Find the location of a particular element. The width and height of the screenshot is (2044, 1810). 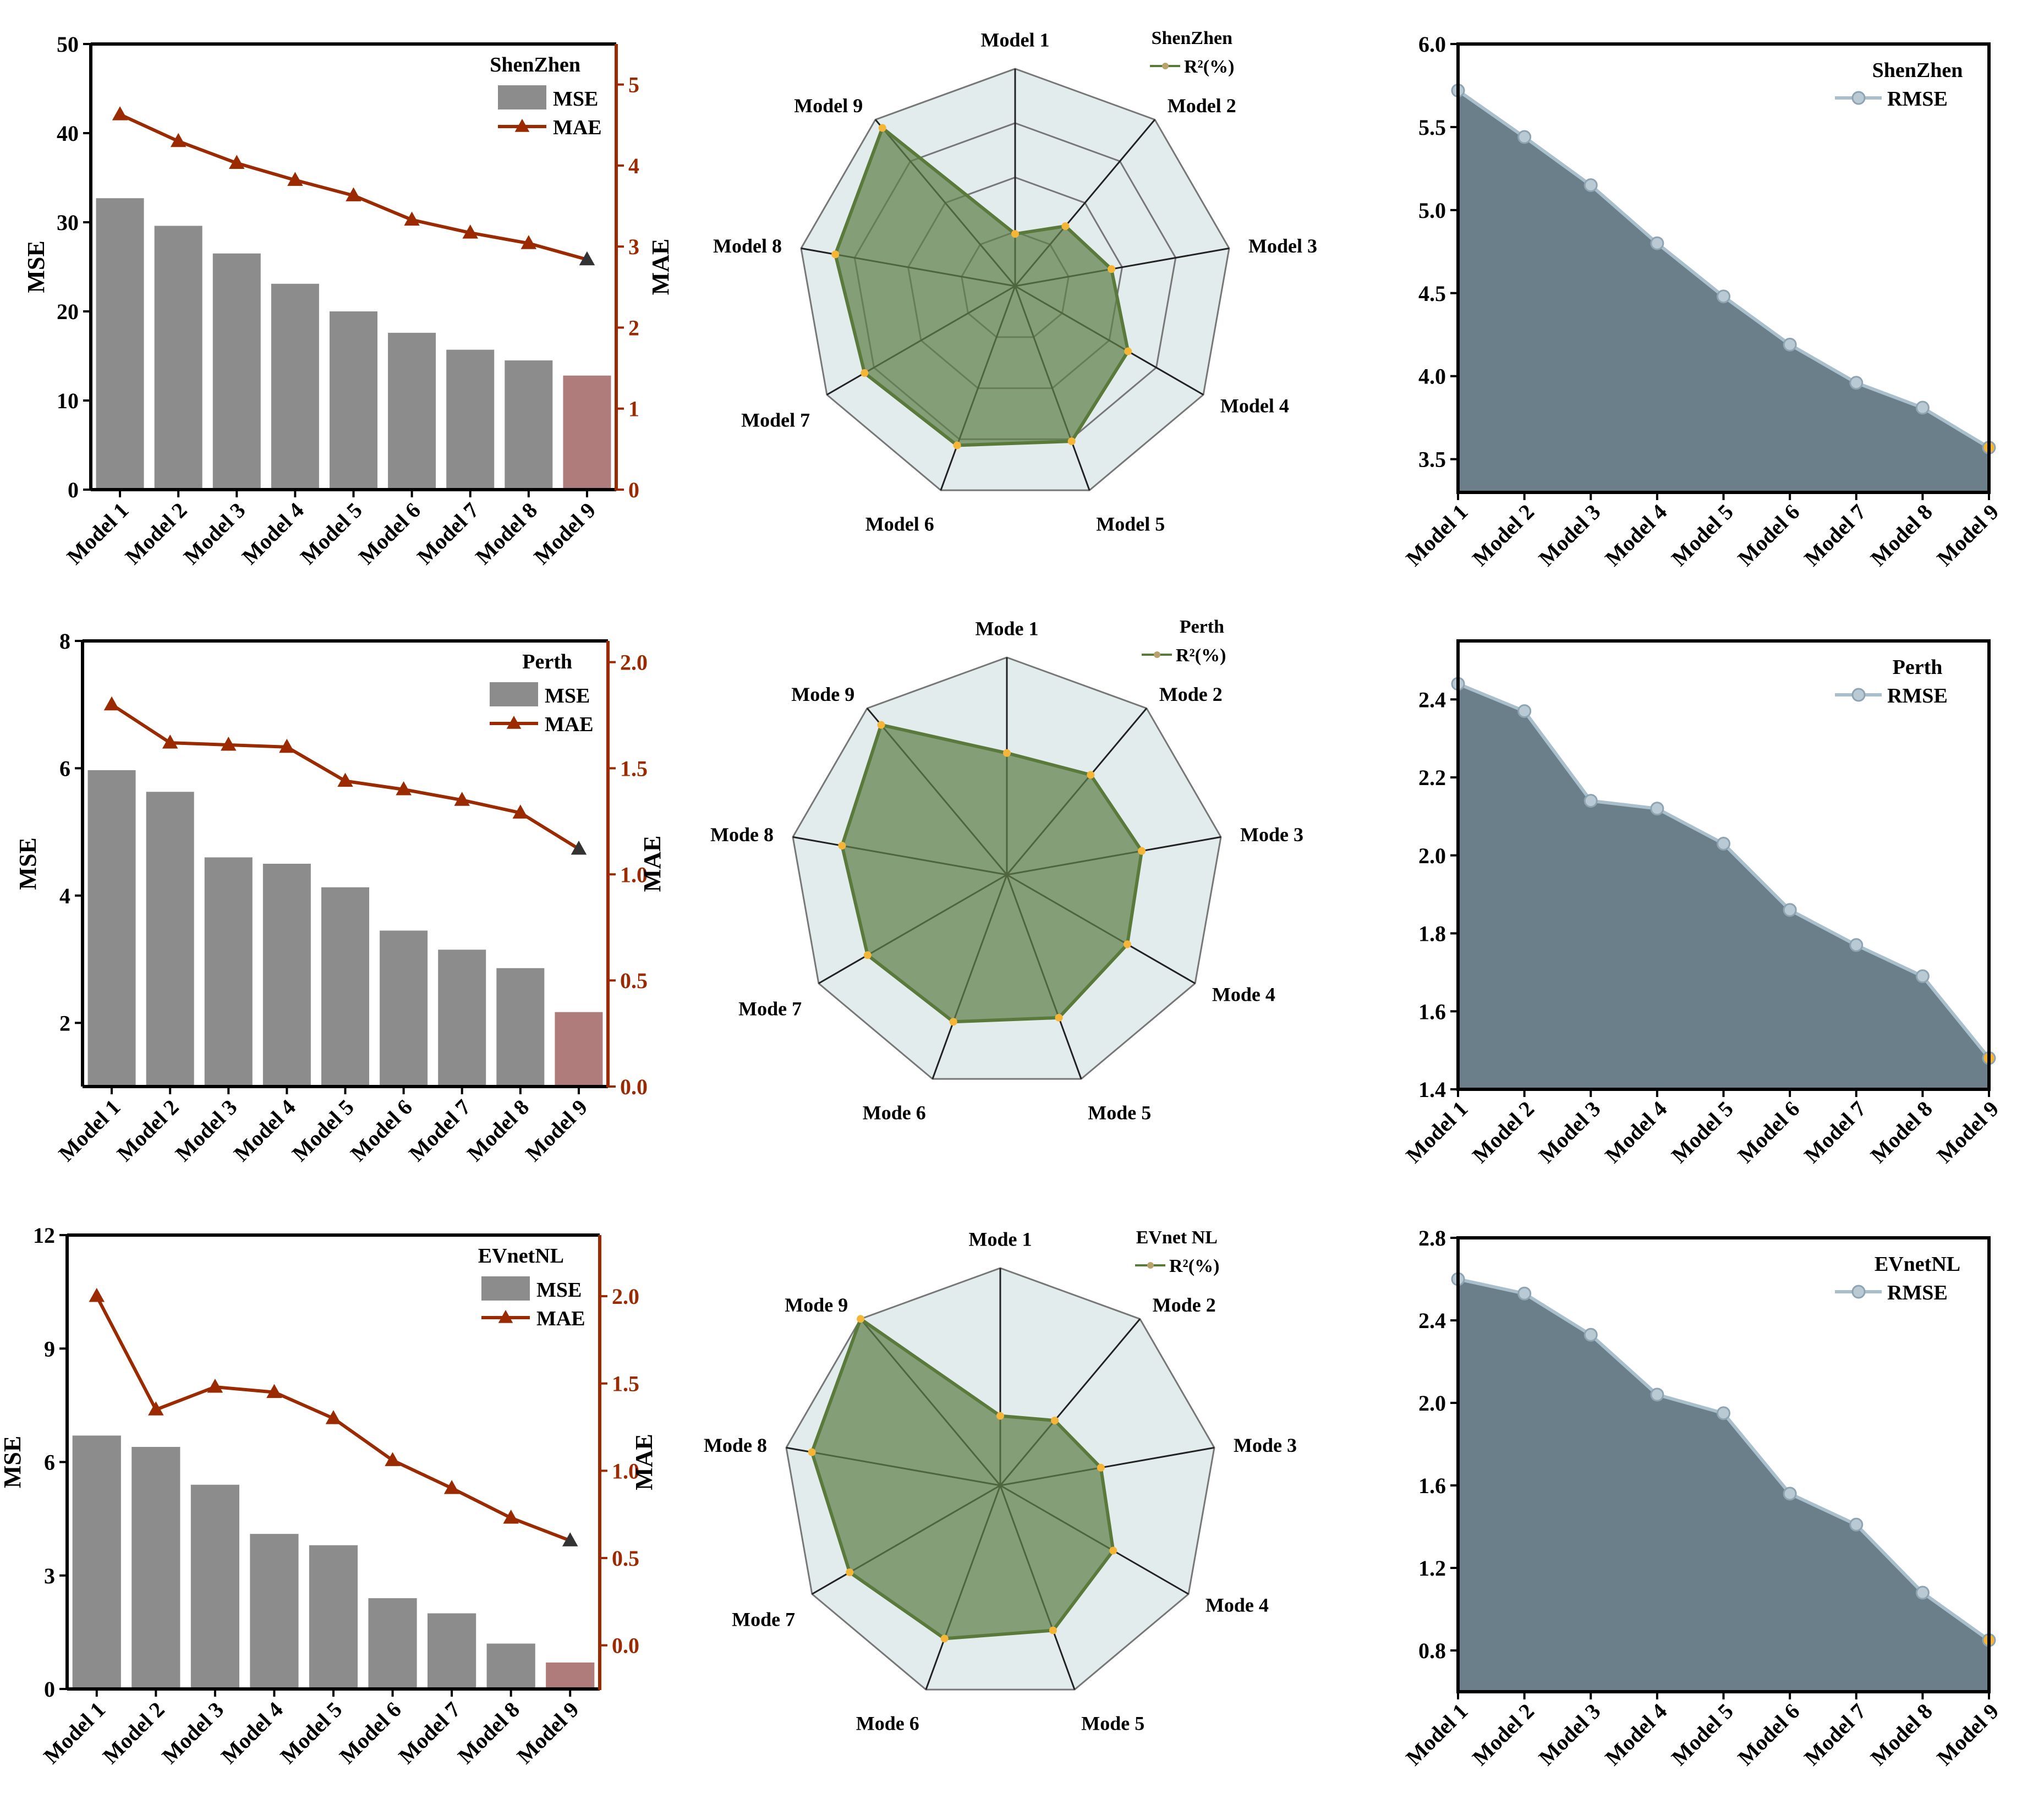

legend-r2-label: R²(%) is located at coordinates (1201, 655).